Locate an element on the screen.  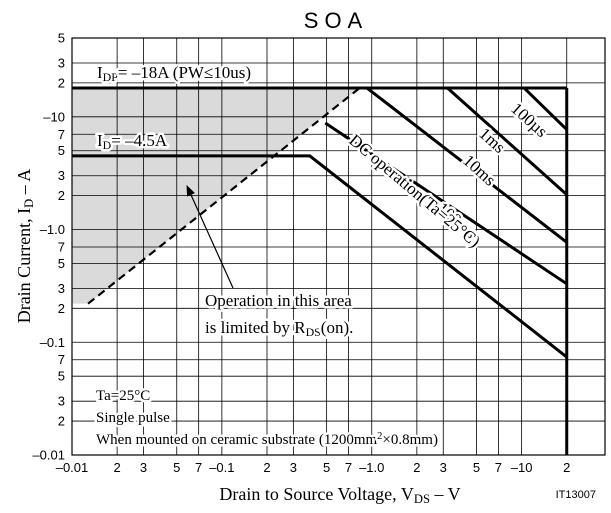
annotation: DC operation(Ta=25°C) is located at coordinates (414, 191).